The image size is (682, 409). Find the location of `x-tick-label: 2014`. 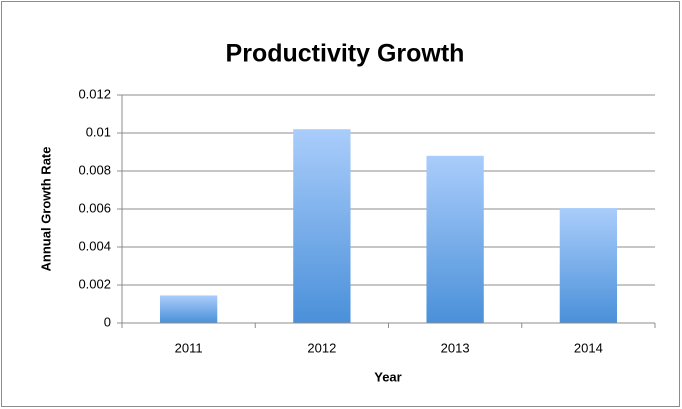

x-tick-label: 2014 is located at coordinates (588, 347).